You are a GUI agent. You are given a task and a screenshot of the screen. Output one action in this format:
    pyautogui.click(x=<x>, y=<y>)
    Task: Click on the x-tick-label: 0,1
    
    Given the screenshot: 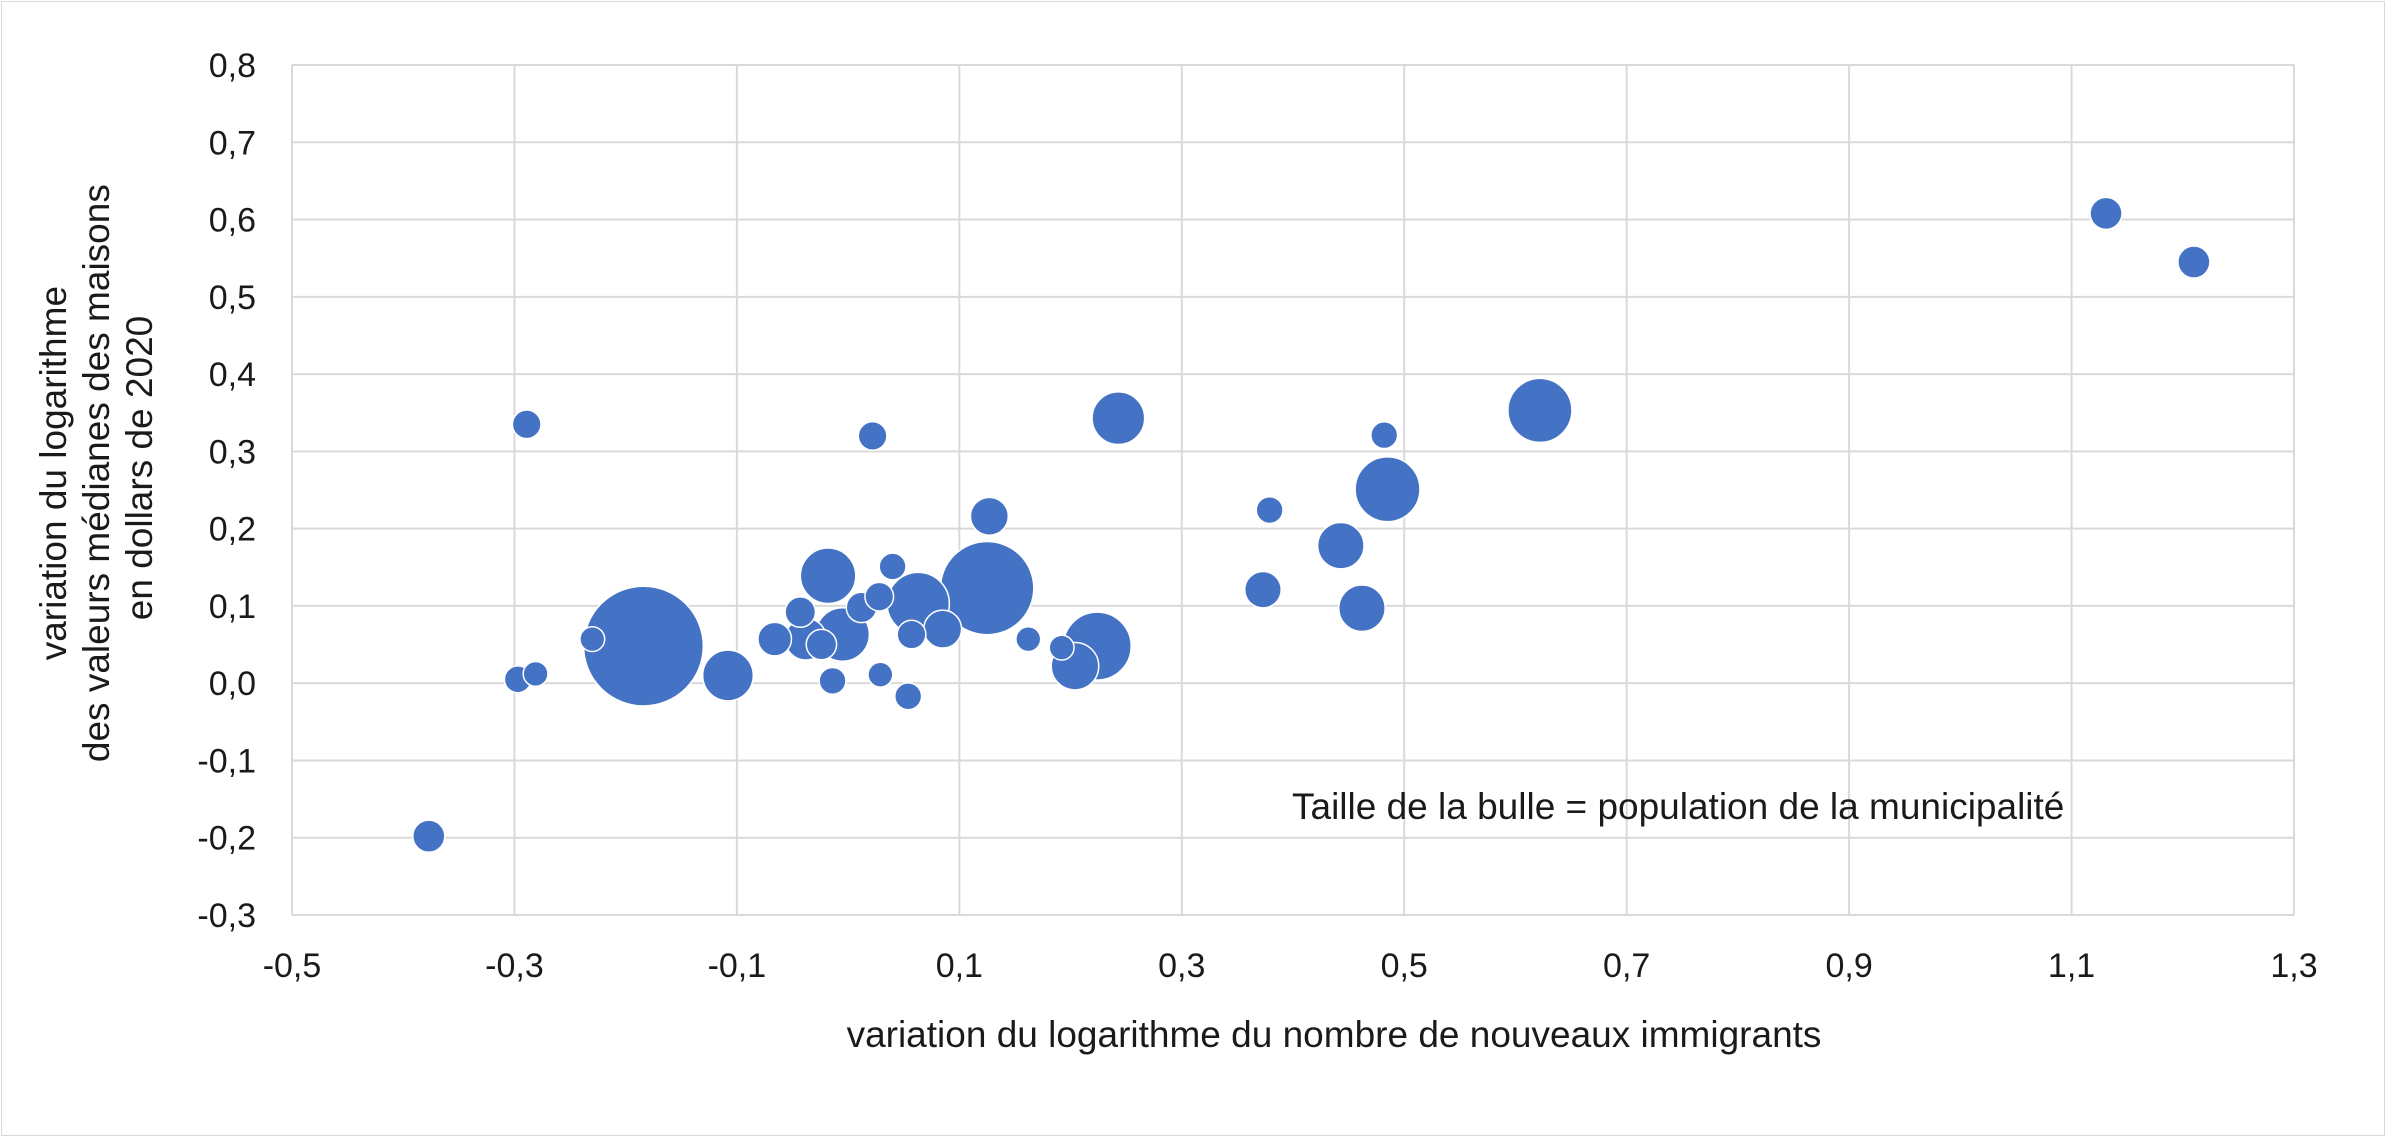 What is the action you would take?
    pyautogui.click(x=959, y=966)
    